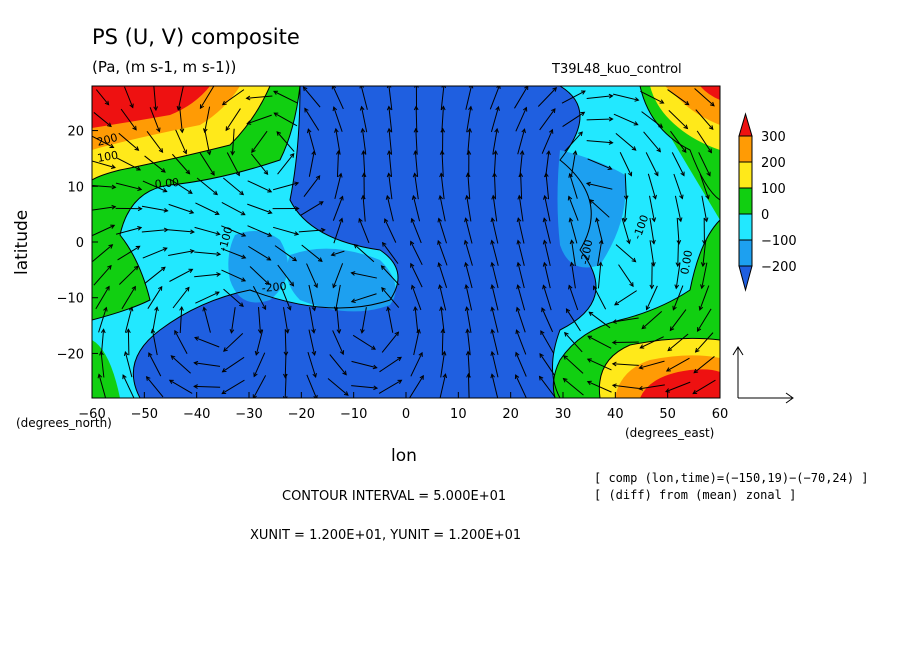 The width and height of the screenshot is (904, 654). Describe the element at coordinates (386, 535) in the screenshot. I see `vector-units-text: XUNIT = 1.200E+01, YUNIT = 1.200E+01` at that location.